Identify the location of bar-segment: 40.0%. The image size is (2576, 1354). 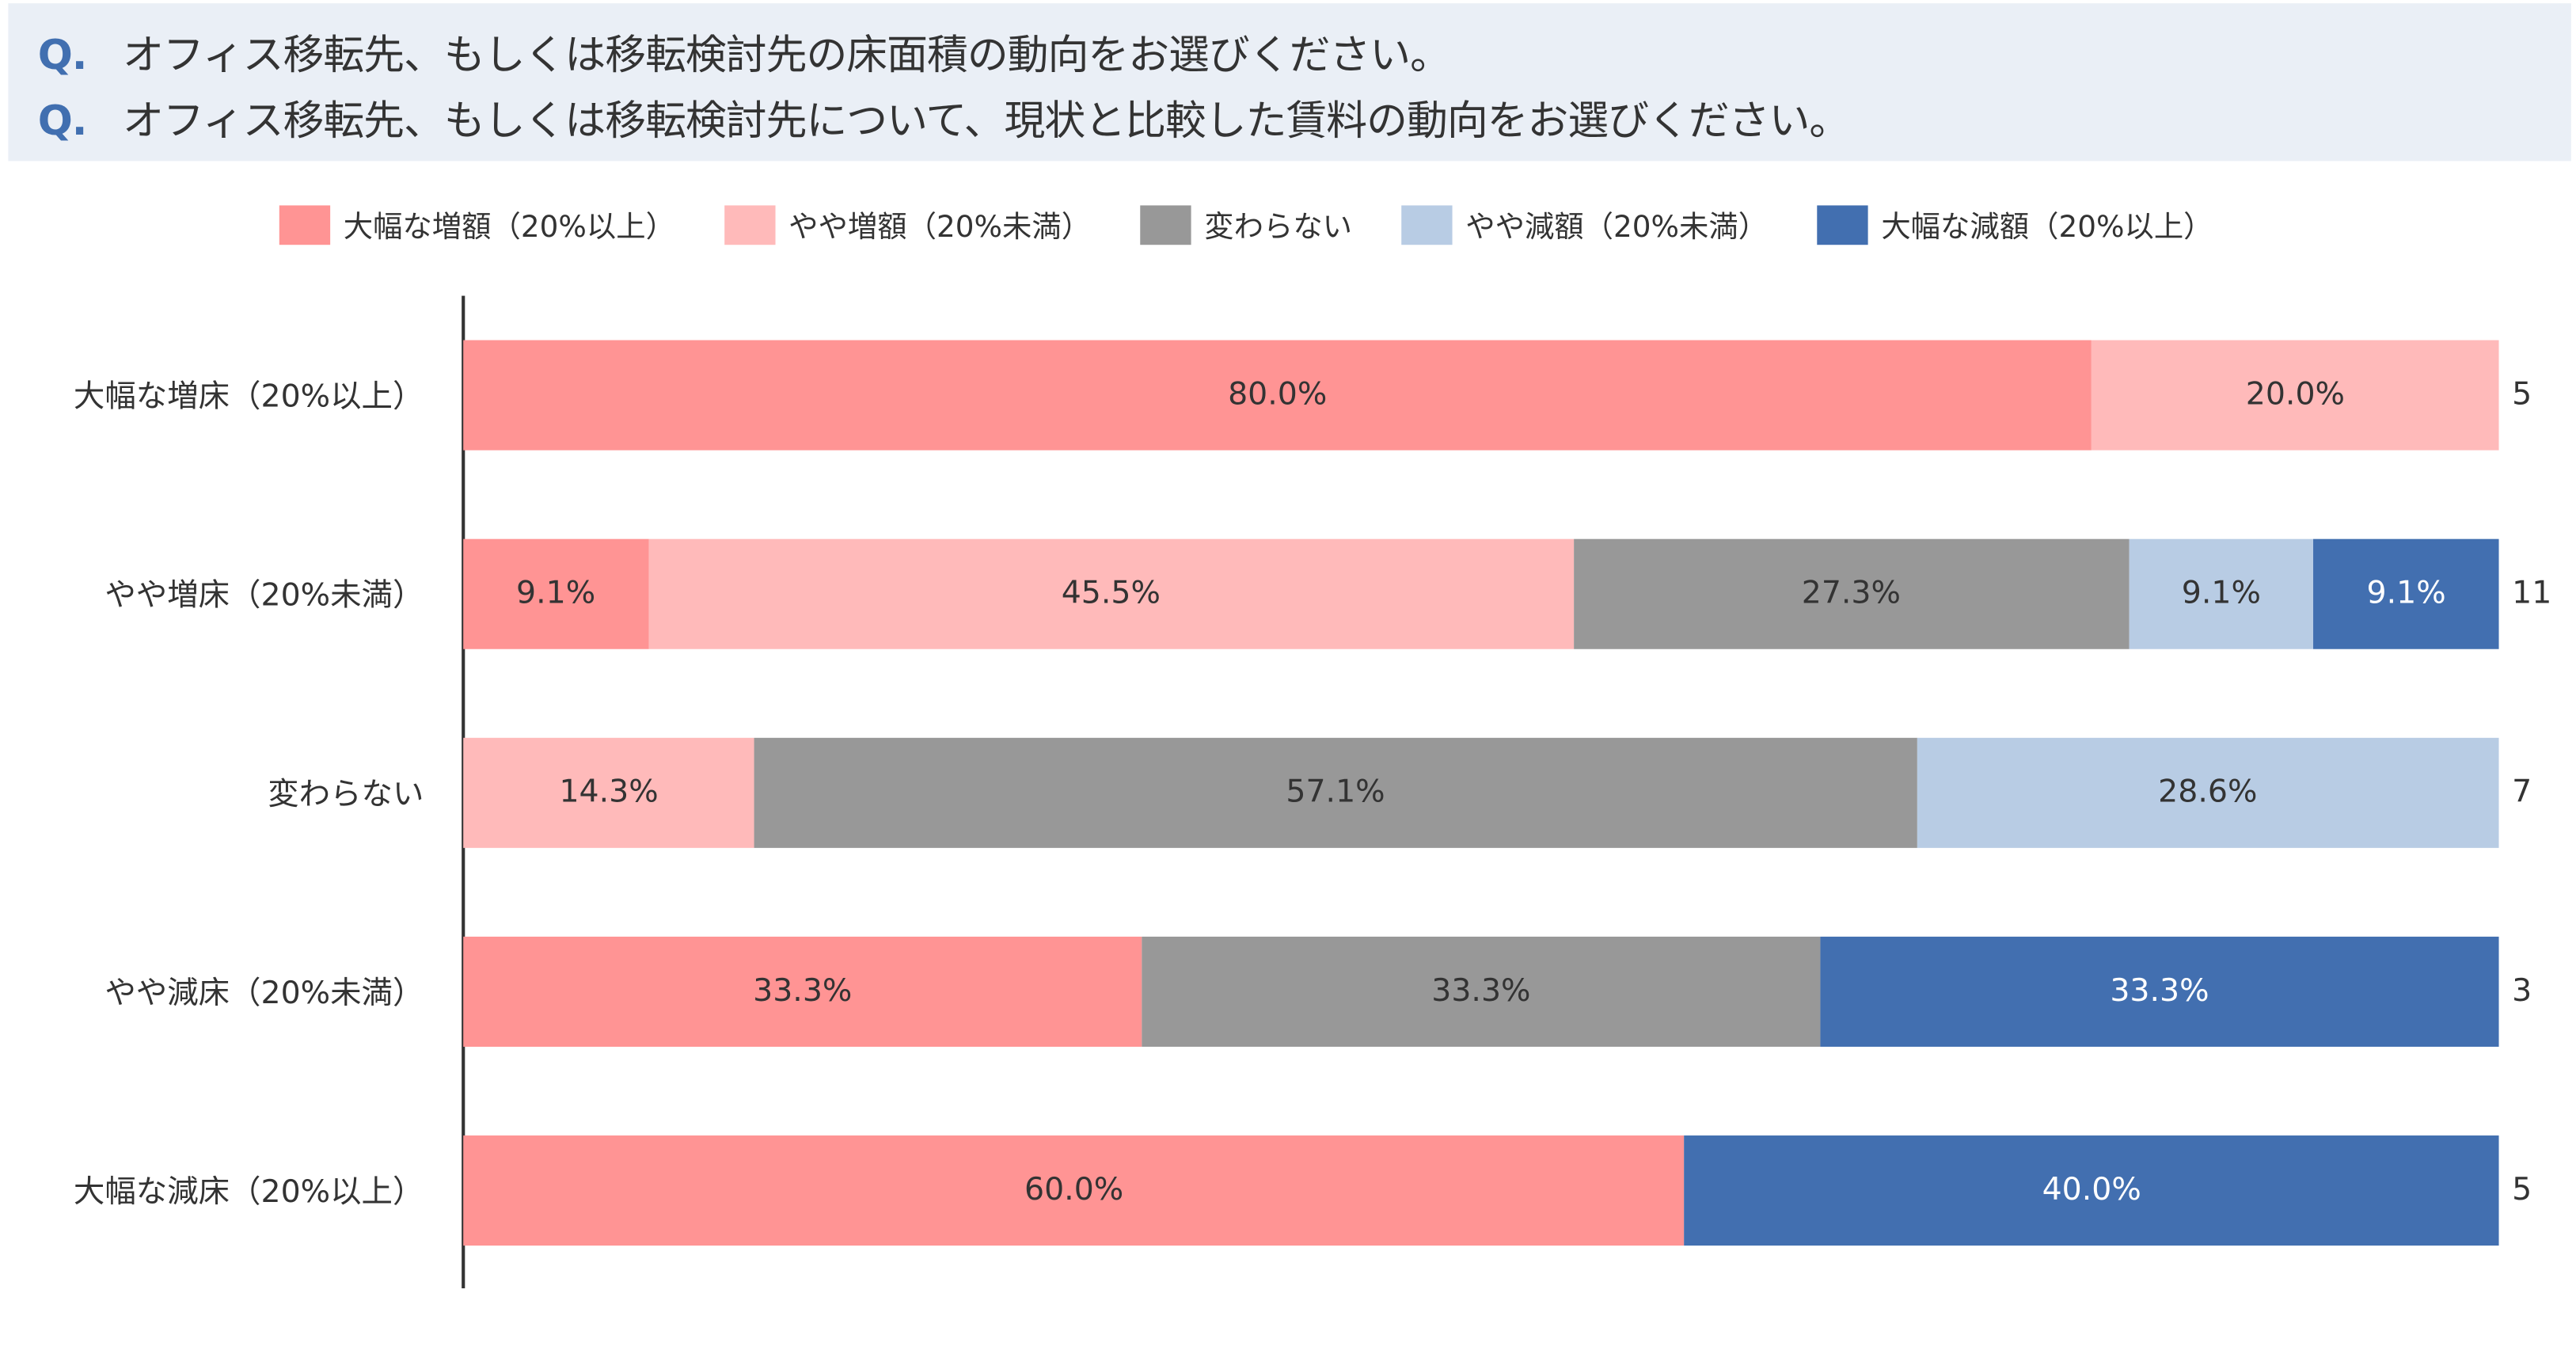
(2091, 1190).